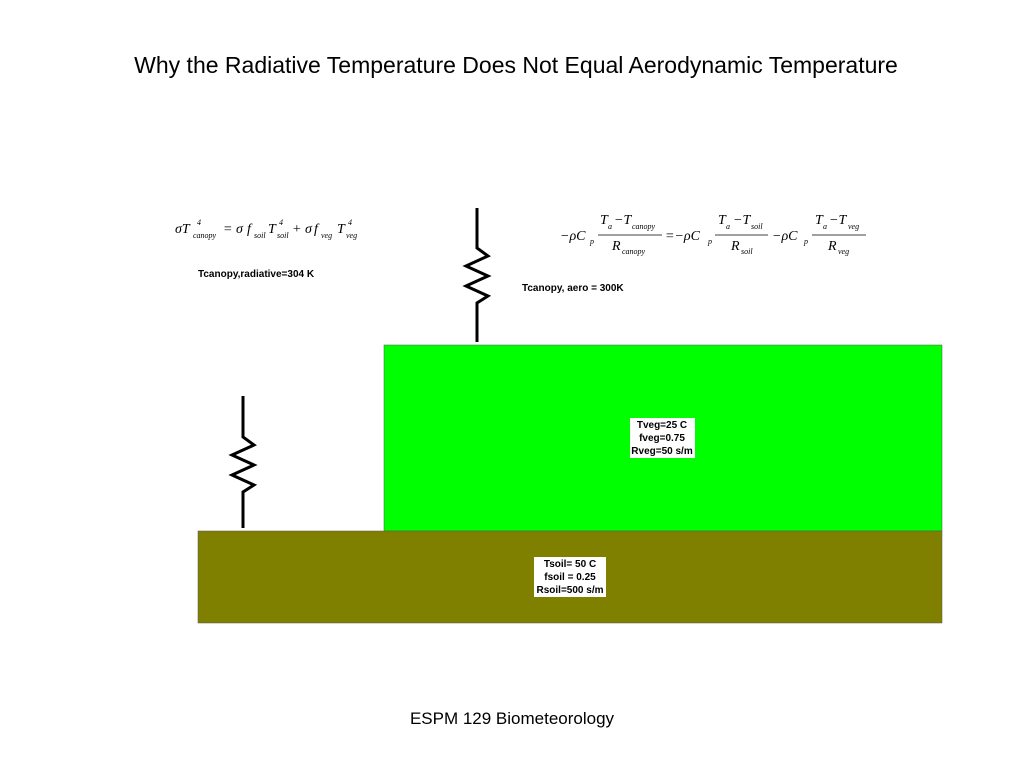 Image resolution: width=1024 pixels, height=768 pixels. I want to click on soil-label: fsoil = 0.25, so click(570, 577).